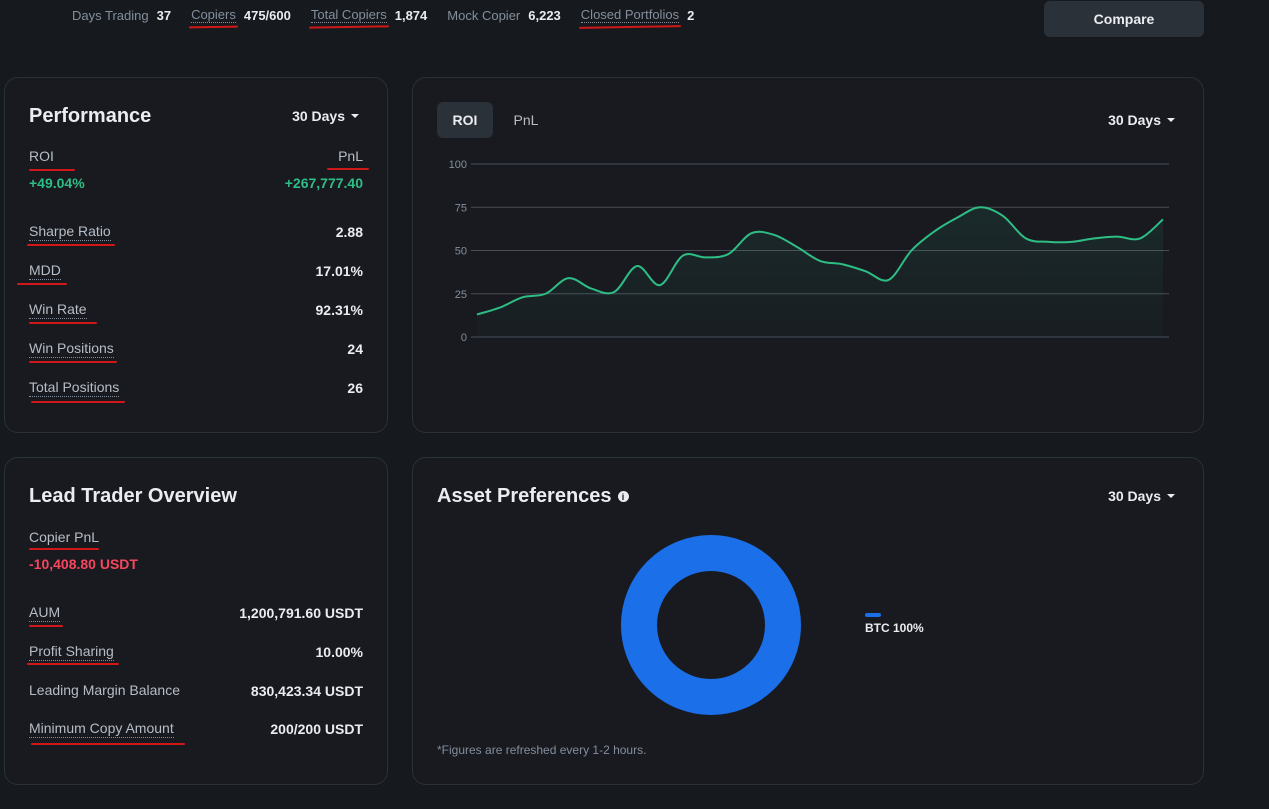 Image resolution: width=1269 pixels, height=809 pixels. I want to click on asset-period-dropdown: 30 Days, so click(1141, 496).